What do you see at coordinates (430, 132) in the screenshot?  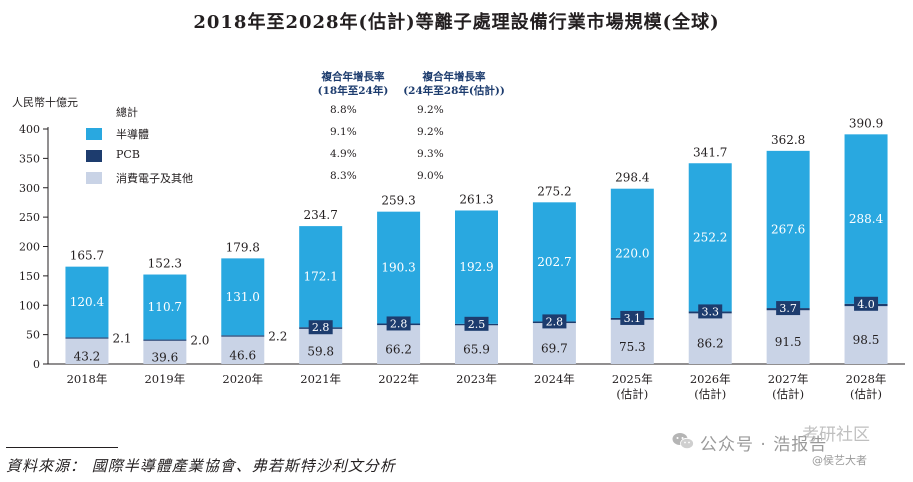 I see `cagr-semiconductor-2: 9.2%` at bounding box center [430, 132].